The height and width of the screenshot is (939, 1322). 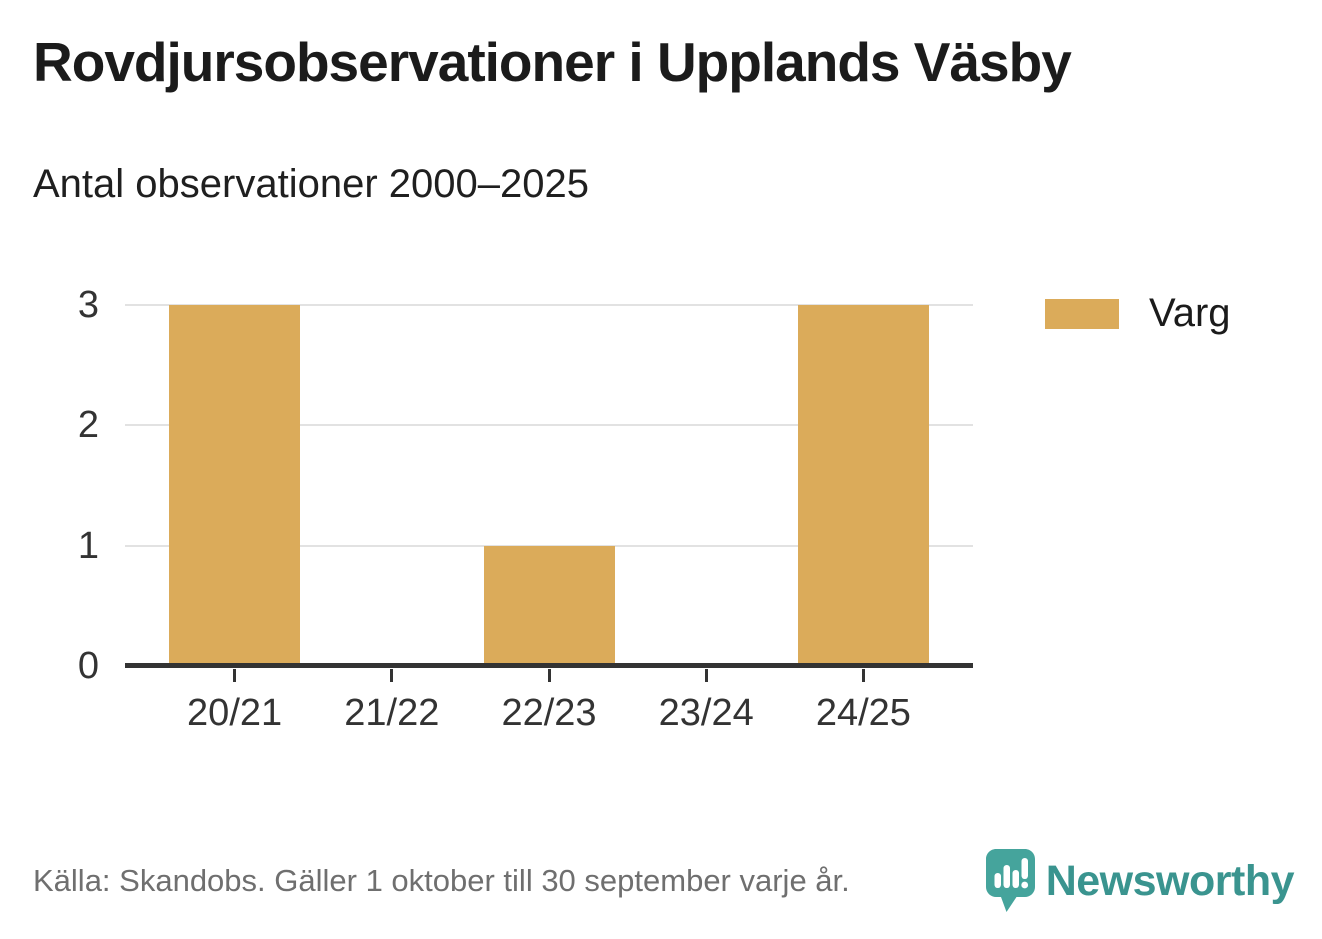 I want to click on newsworthy-brand: Newsworthy, so click(x=1140, y=881).